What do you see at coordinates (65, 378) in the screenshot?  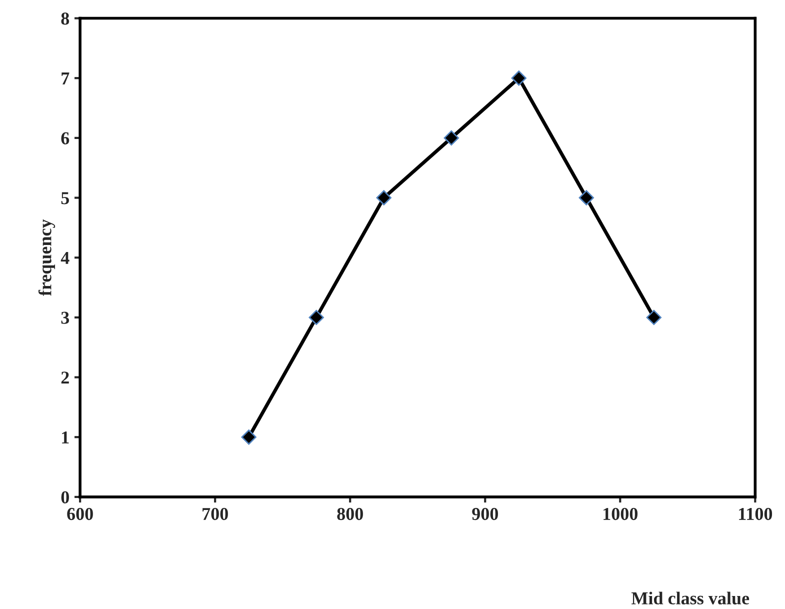 I see `y-tick-label: 2` at bounding box center [65, 378].